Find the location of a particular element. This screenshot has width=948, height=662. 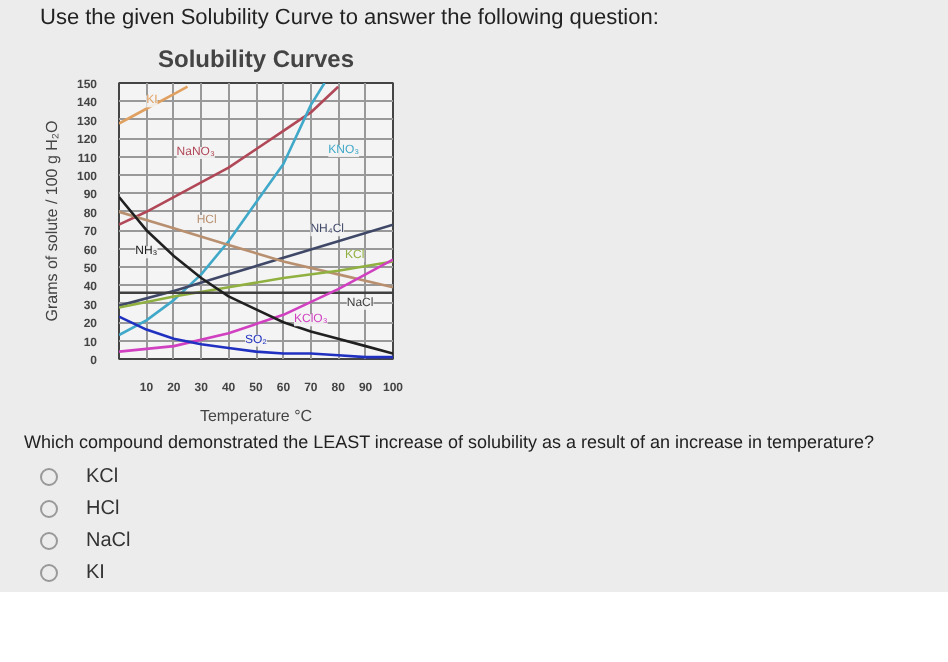

text: Which compound demonstrated the LEAST increase of solubility as a result of an increase in temperature? is located at coordinates (449, 443).